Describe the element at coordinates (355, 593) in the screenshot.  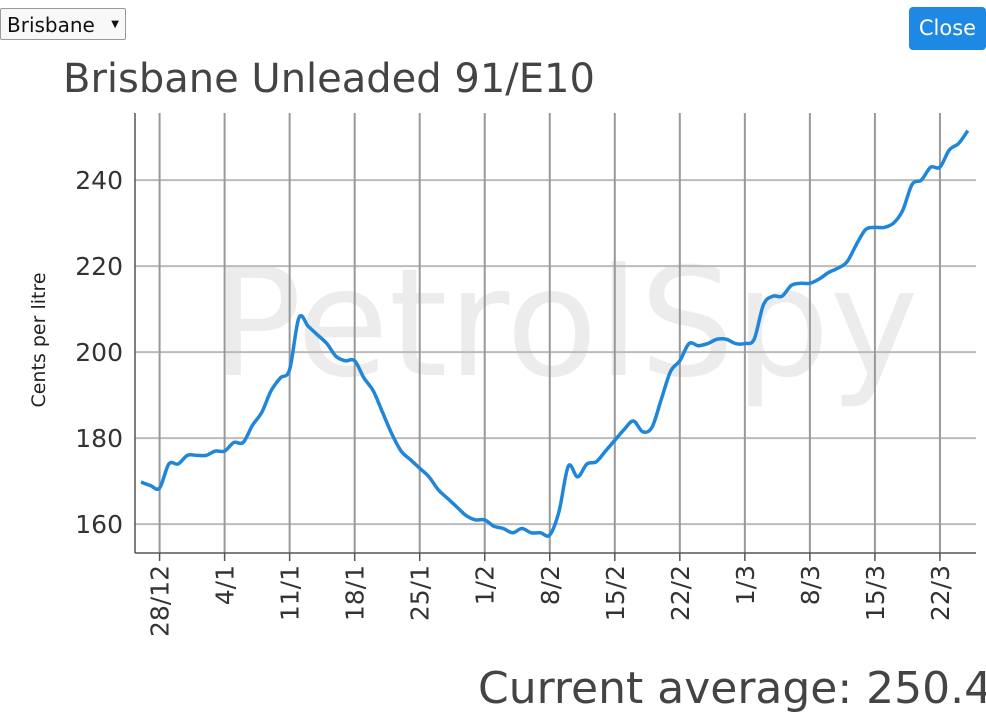
I see `x-tick-label: 18/1` at that location.